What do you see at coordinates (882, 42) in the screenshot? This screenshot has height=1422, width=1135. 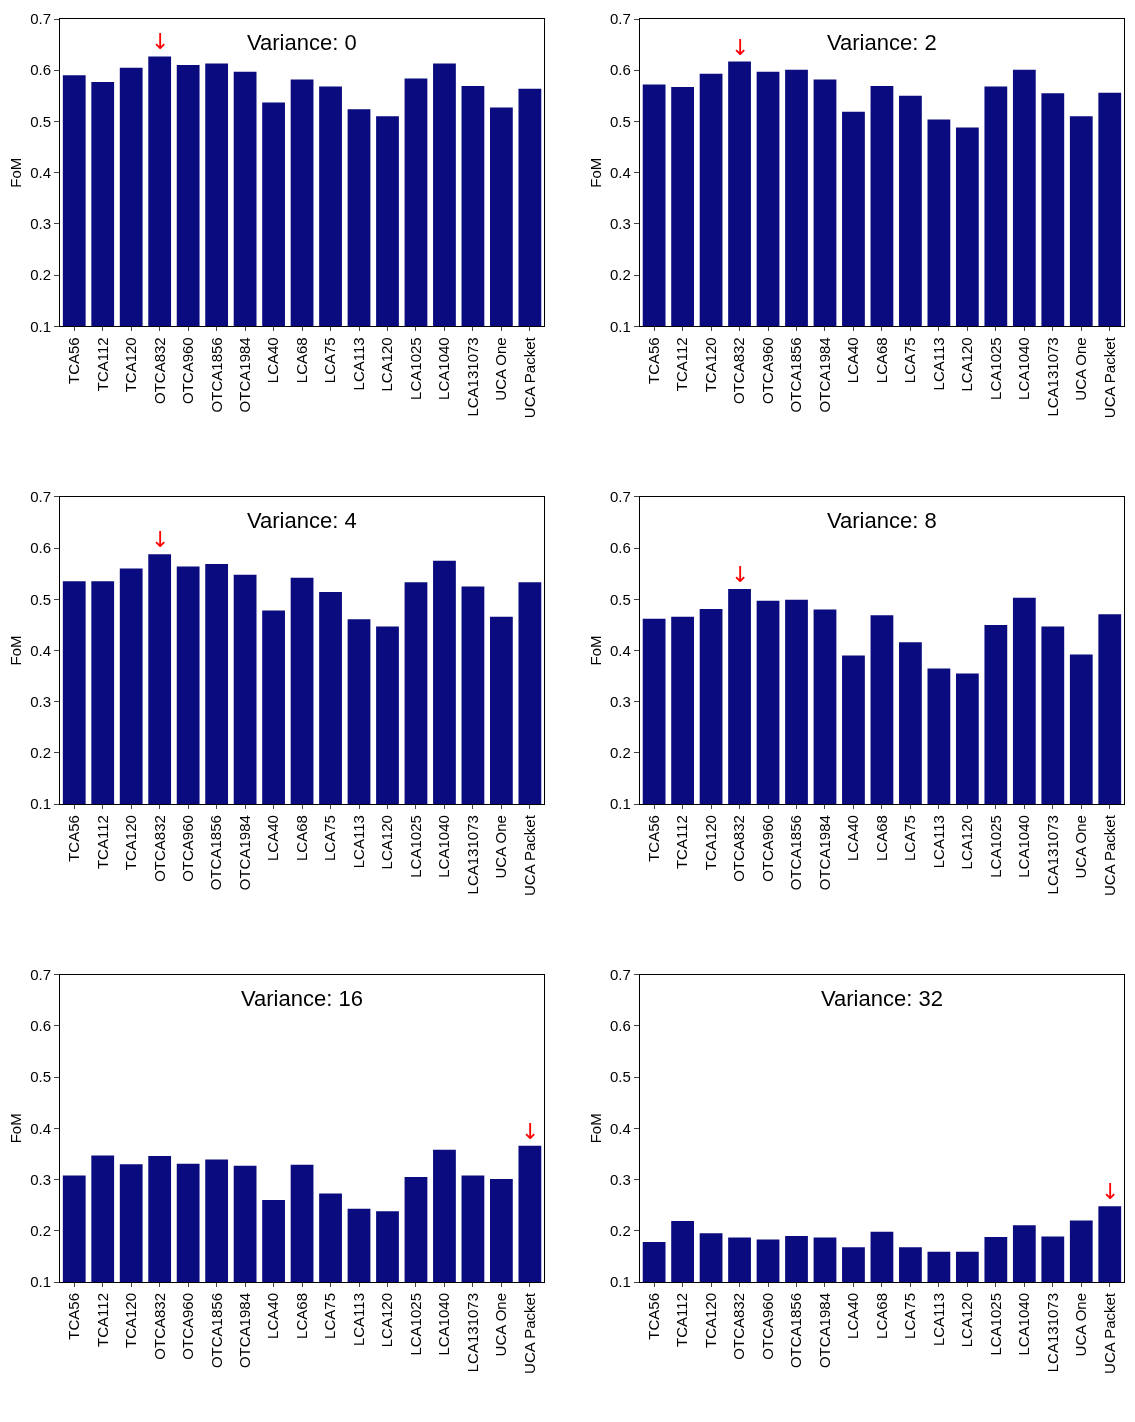 I see `text: Variance: 2` at bounding box center [882, 42].